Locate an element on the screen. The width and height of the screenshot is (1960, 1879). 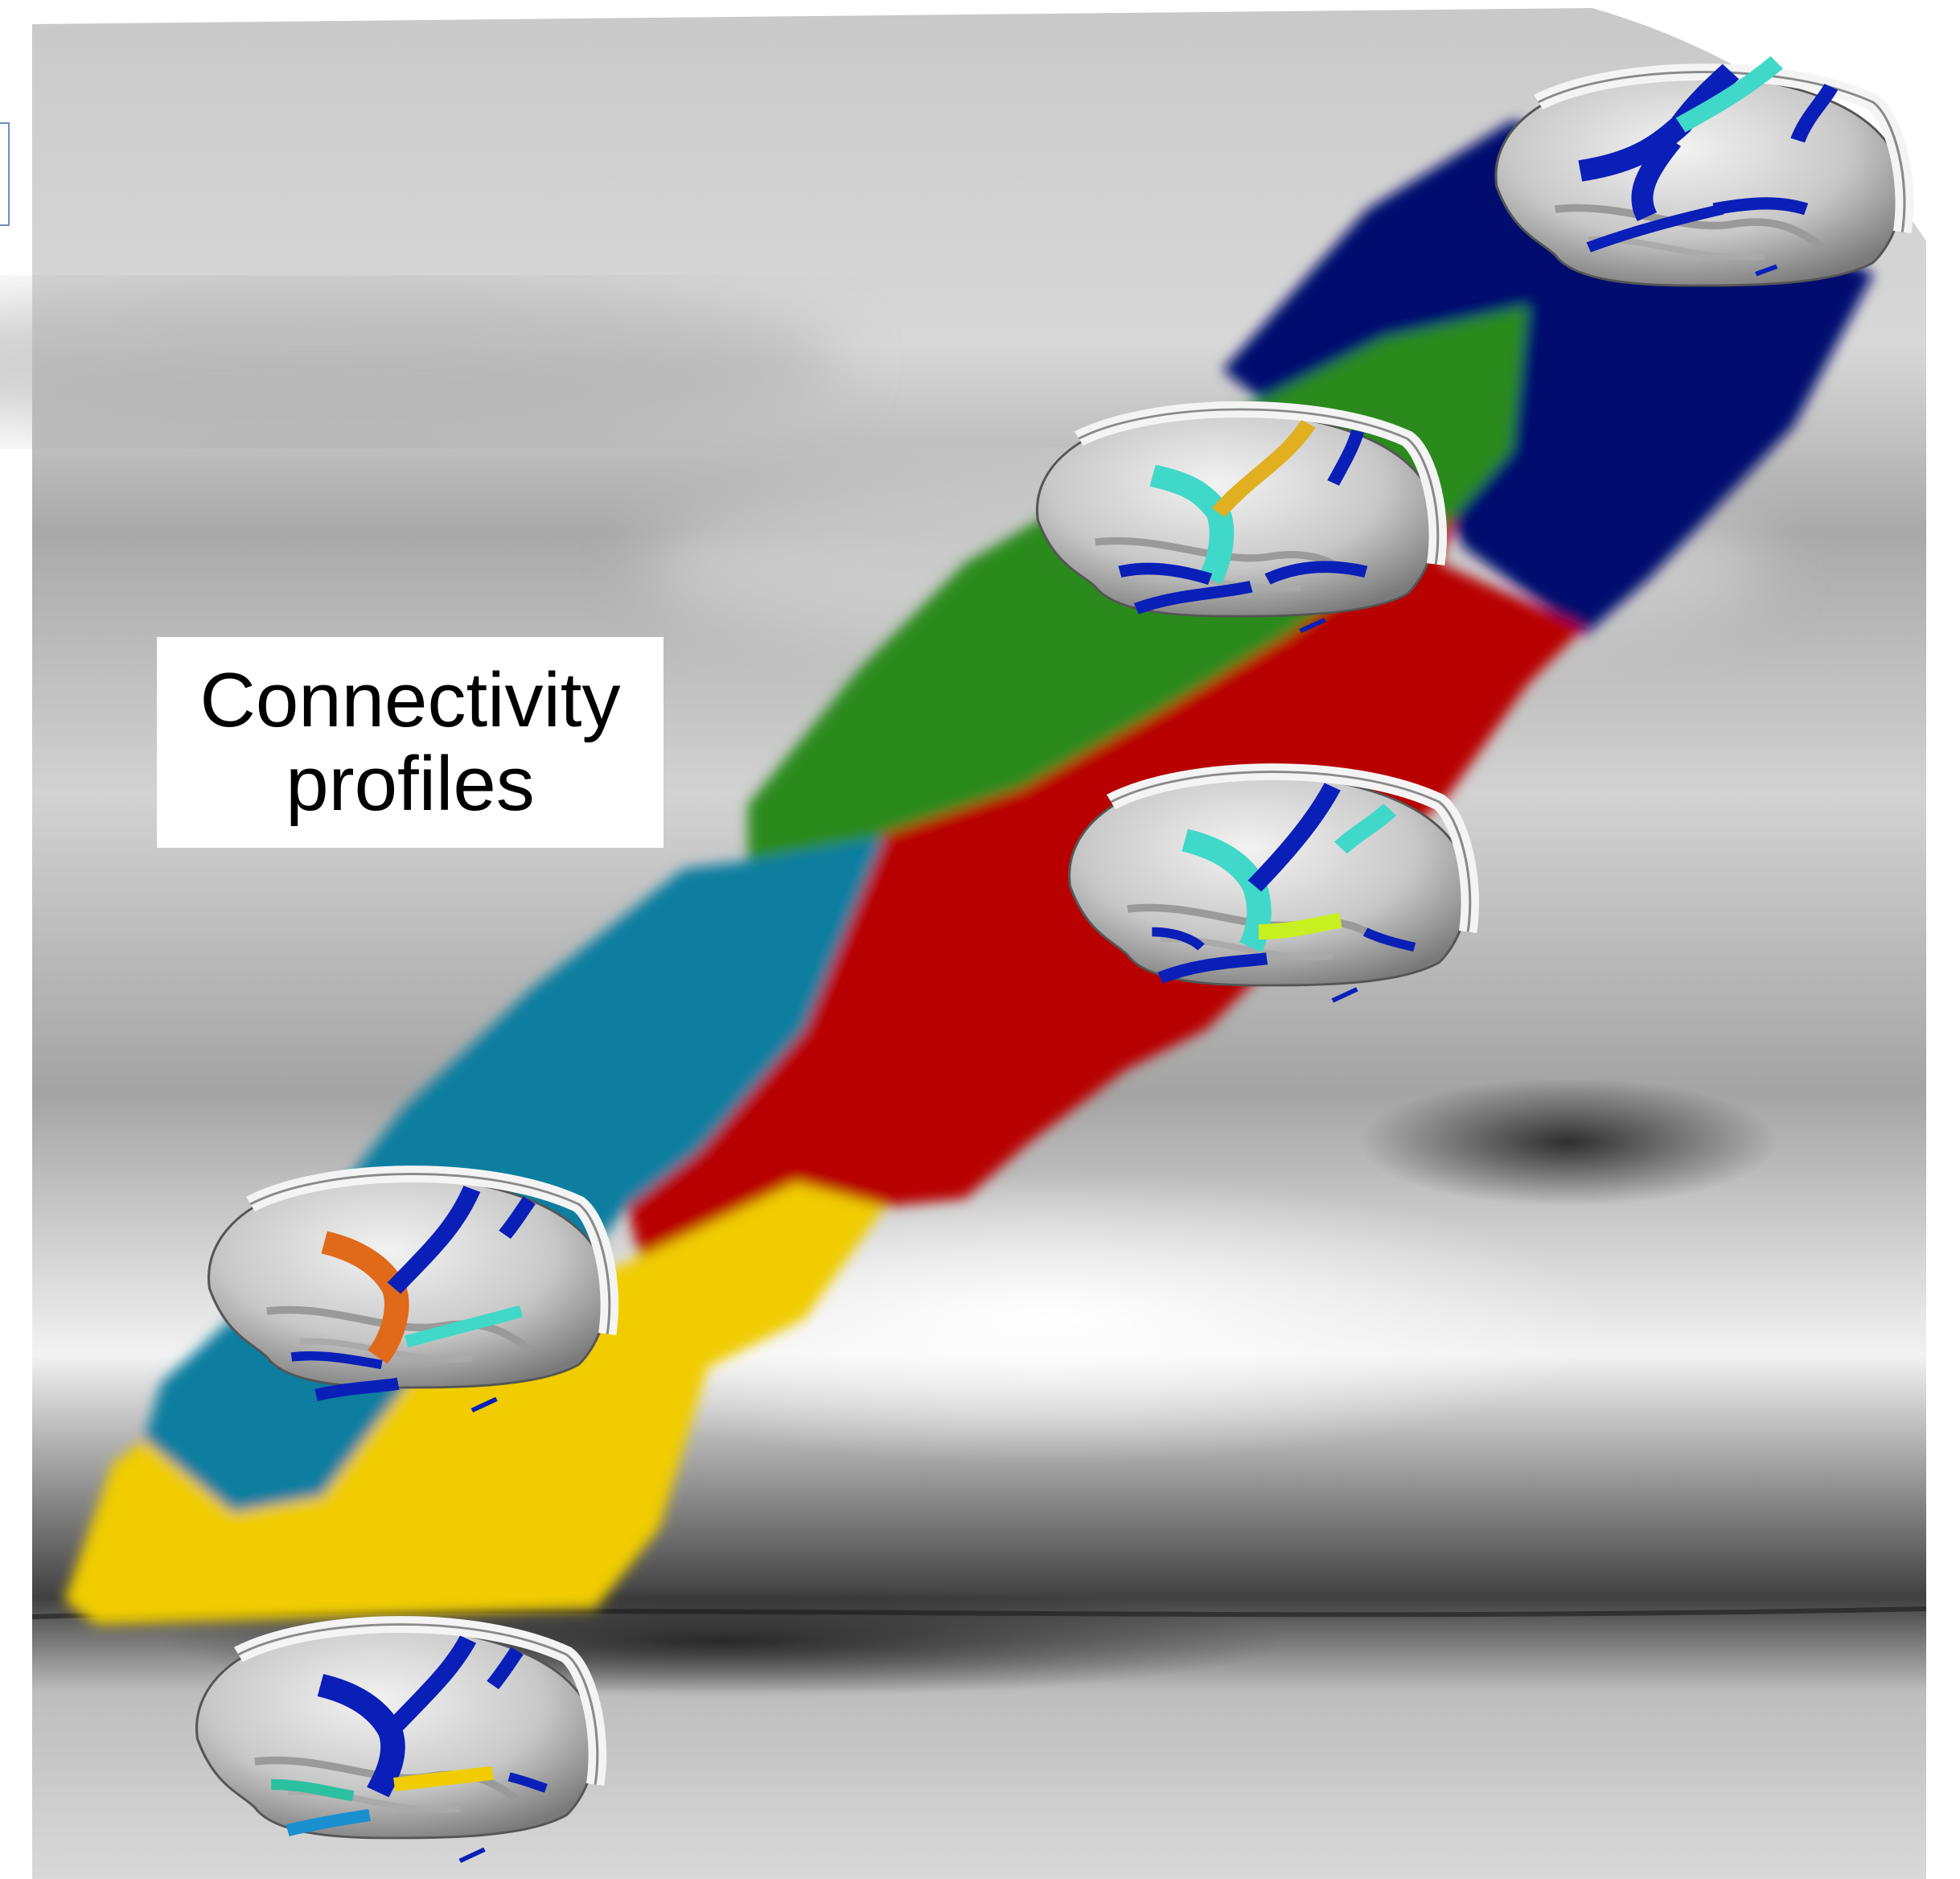
brain-upper-middle is located at coordinates (1238, 521).